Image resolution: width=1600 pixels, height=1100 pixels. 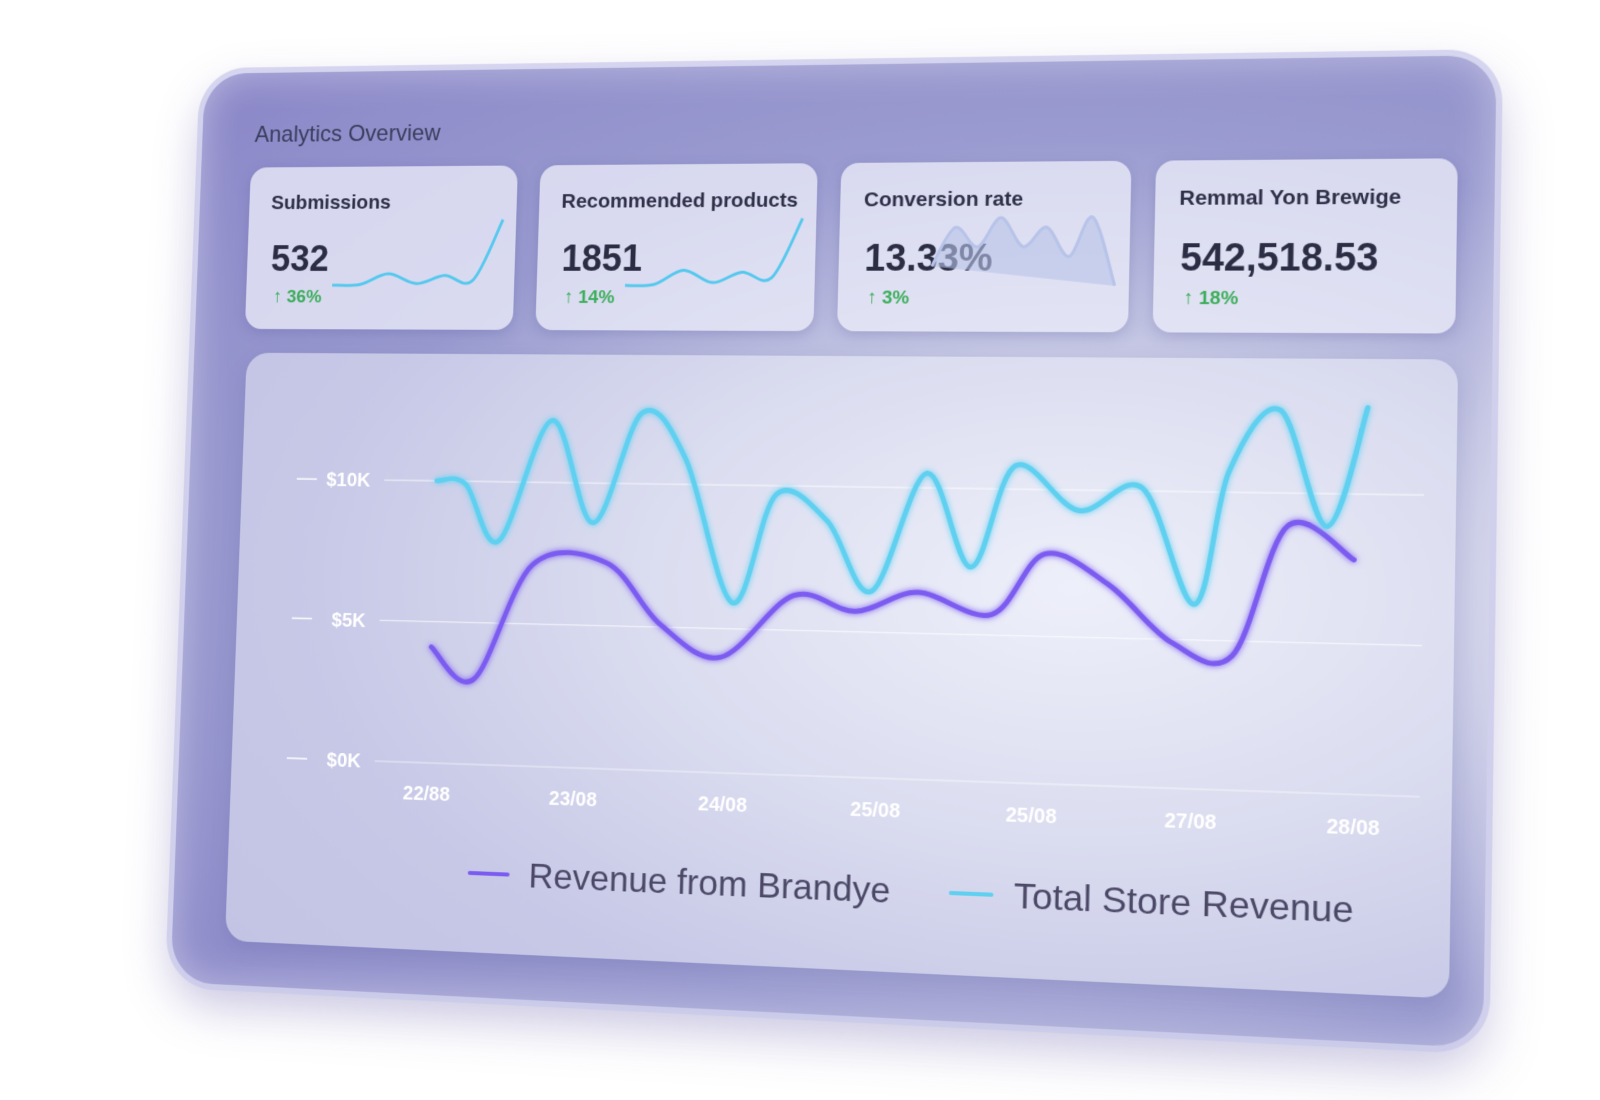 What do you see at coordinates (347, 134) in the screenshot?
I see `dashboard-title: Analytics Overview` at bounding box center [347, 134].